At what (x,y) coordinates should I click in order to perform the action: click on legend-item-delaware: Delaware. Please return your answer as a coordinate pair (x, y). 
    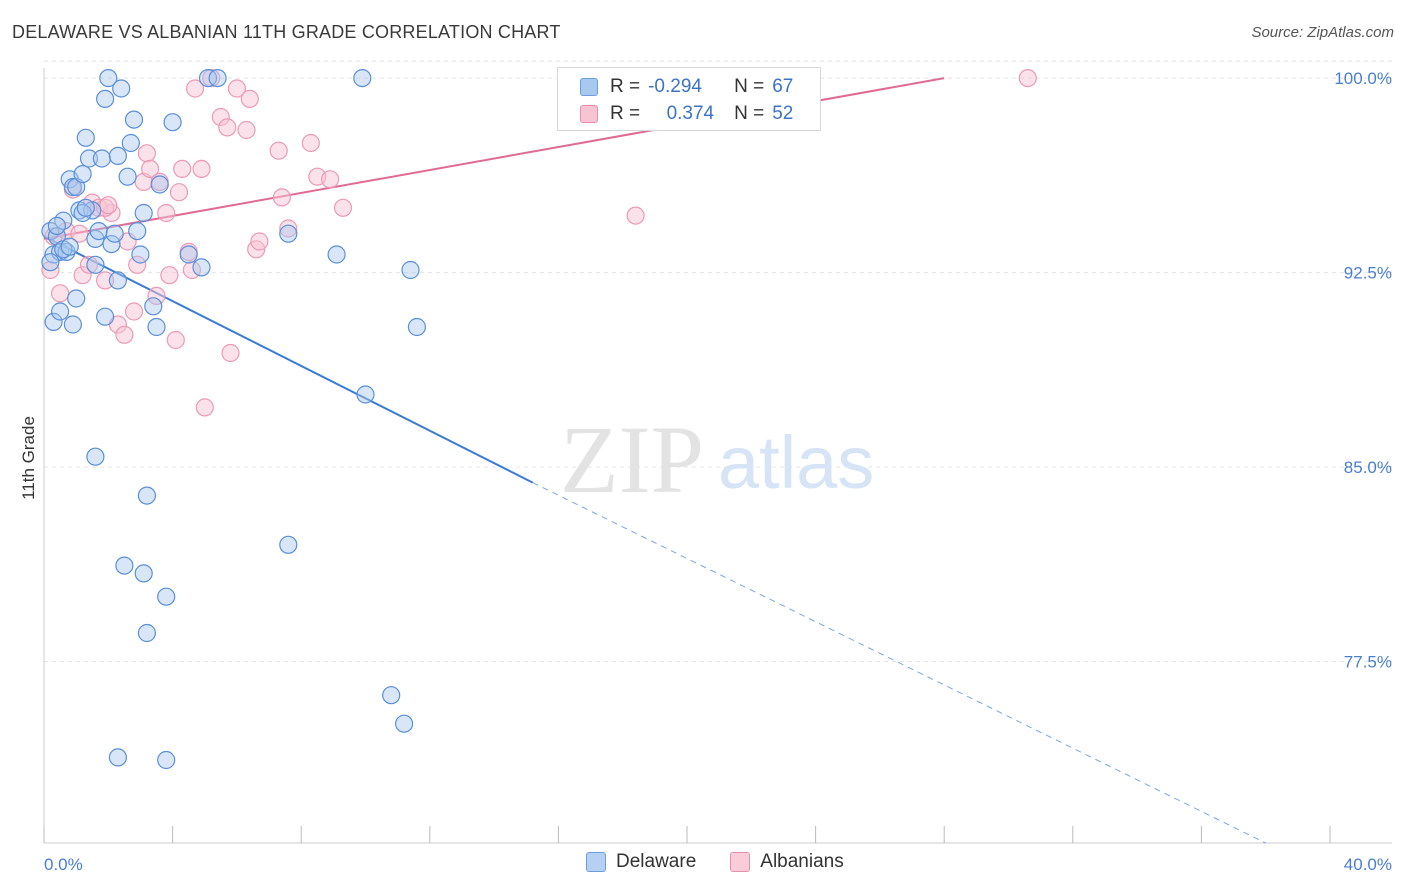
    Looking at the image, I should click on (641, 862).